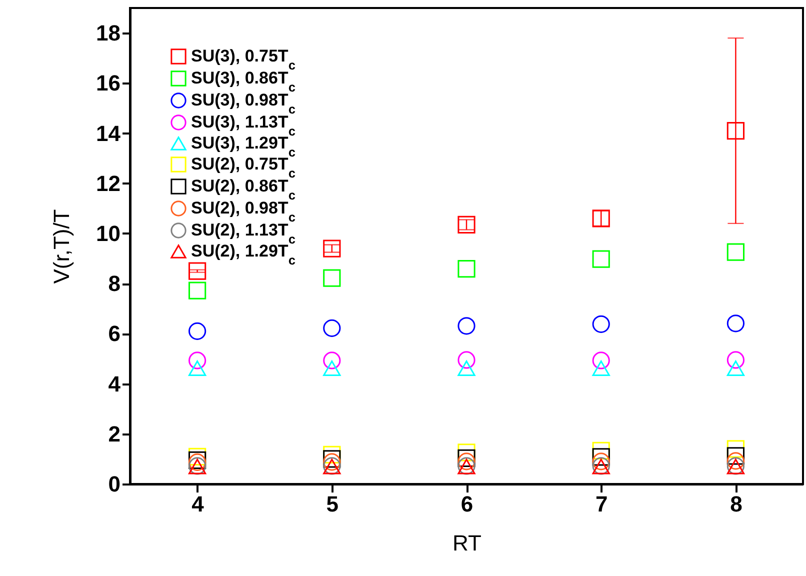  What do you see at coordinates (198, 504) in the screenshot?
I see `x-tick-label: 4` at bounding box center [198, 504].